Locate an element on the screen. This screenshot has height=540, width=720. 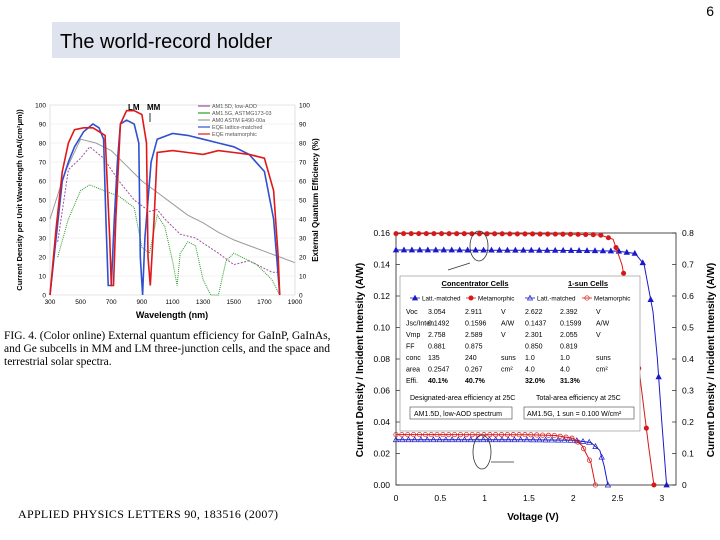
iv-table-legend-label: Metamorphic is located at coordinates (612, 299).